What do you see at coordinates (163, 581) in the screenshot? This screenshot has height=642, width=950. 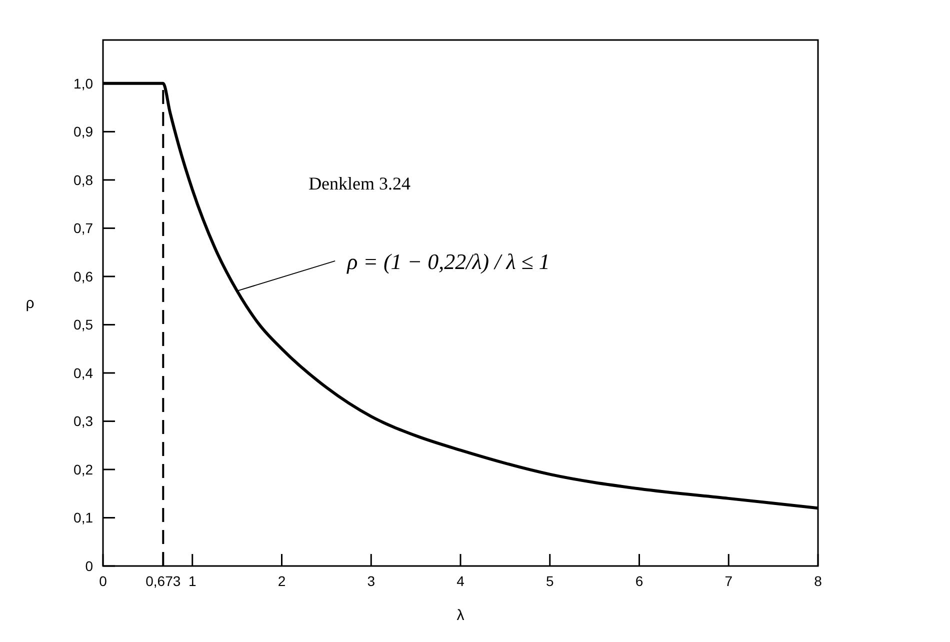 I see `x-tick-label: 0,673` at bounding box center [163, 581].